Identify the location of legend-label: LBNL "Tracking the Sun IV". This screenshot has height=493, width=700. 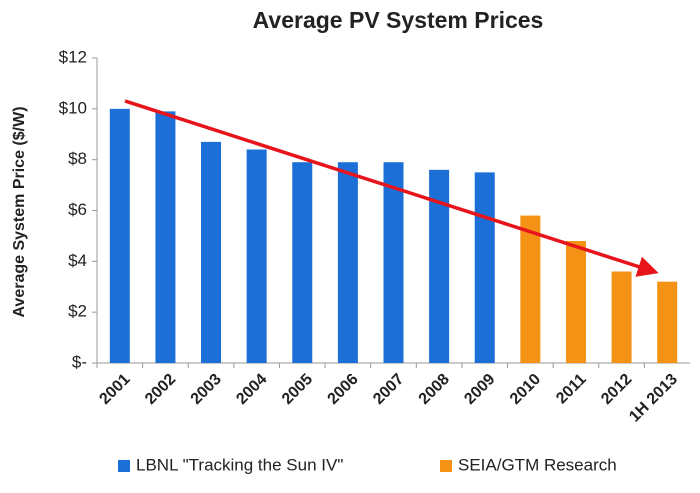
(239, 464).